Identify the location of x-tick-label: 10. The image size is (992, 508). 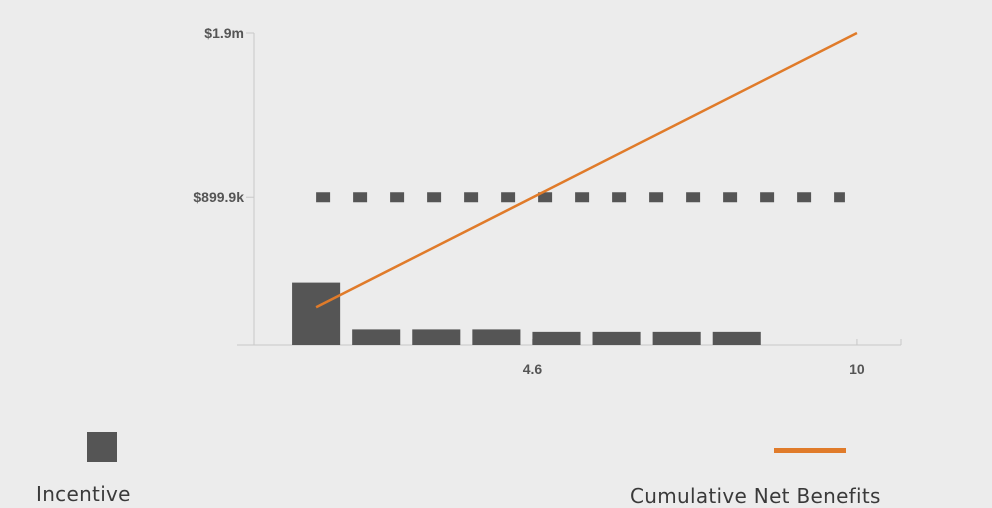
(857, 369).